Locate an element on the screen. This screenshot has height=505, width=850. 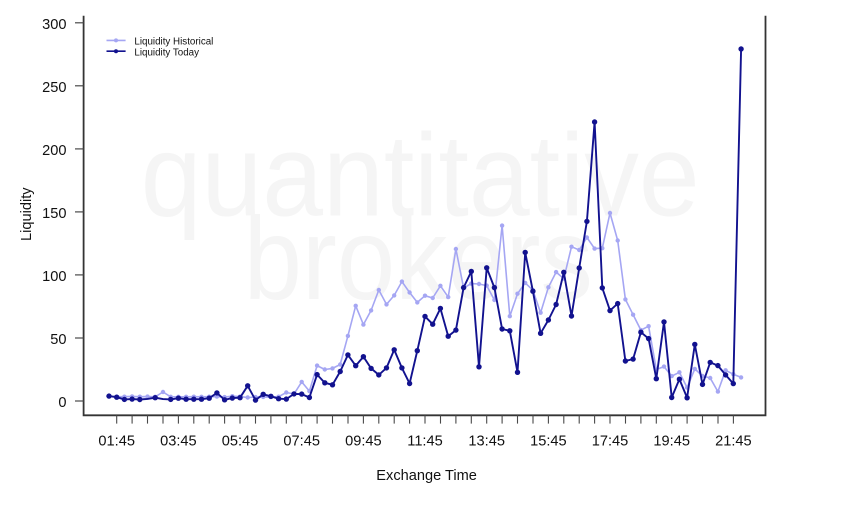
svg-text: 50 is located at coordinates (58, 340).